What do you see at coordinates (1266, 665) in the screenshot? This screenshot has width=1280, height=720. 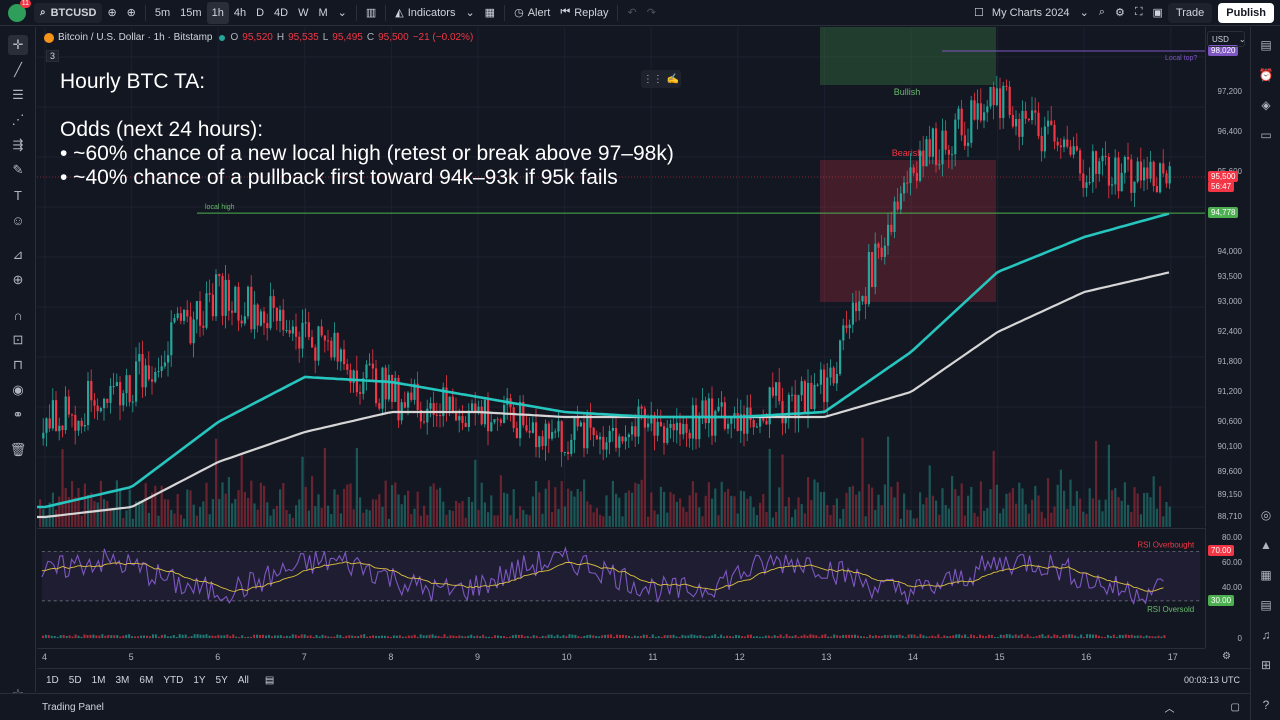 I see `grid-icon: ⊞` at bounding box center [1266, 665].